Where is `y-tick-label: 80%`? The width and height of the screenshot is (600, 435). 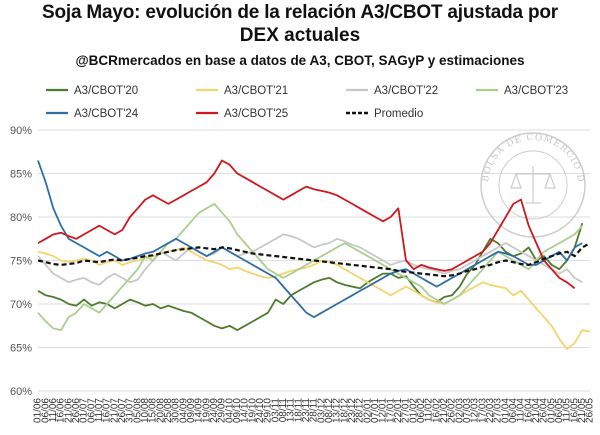
y-tick-label: 80% is located at coordinates (21, 218).